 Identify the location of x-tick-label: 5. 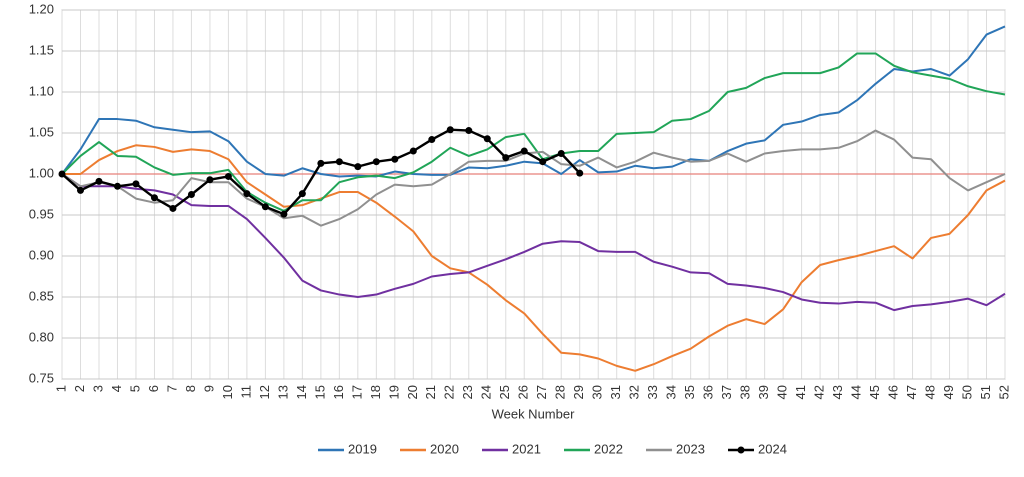
(134, 388).